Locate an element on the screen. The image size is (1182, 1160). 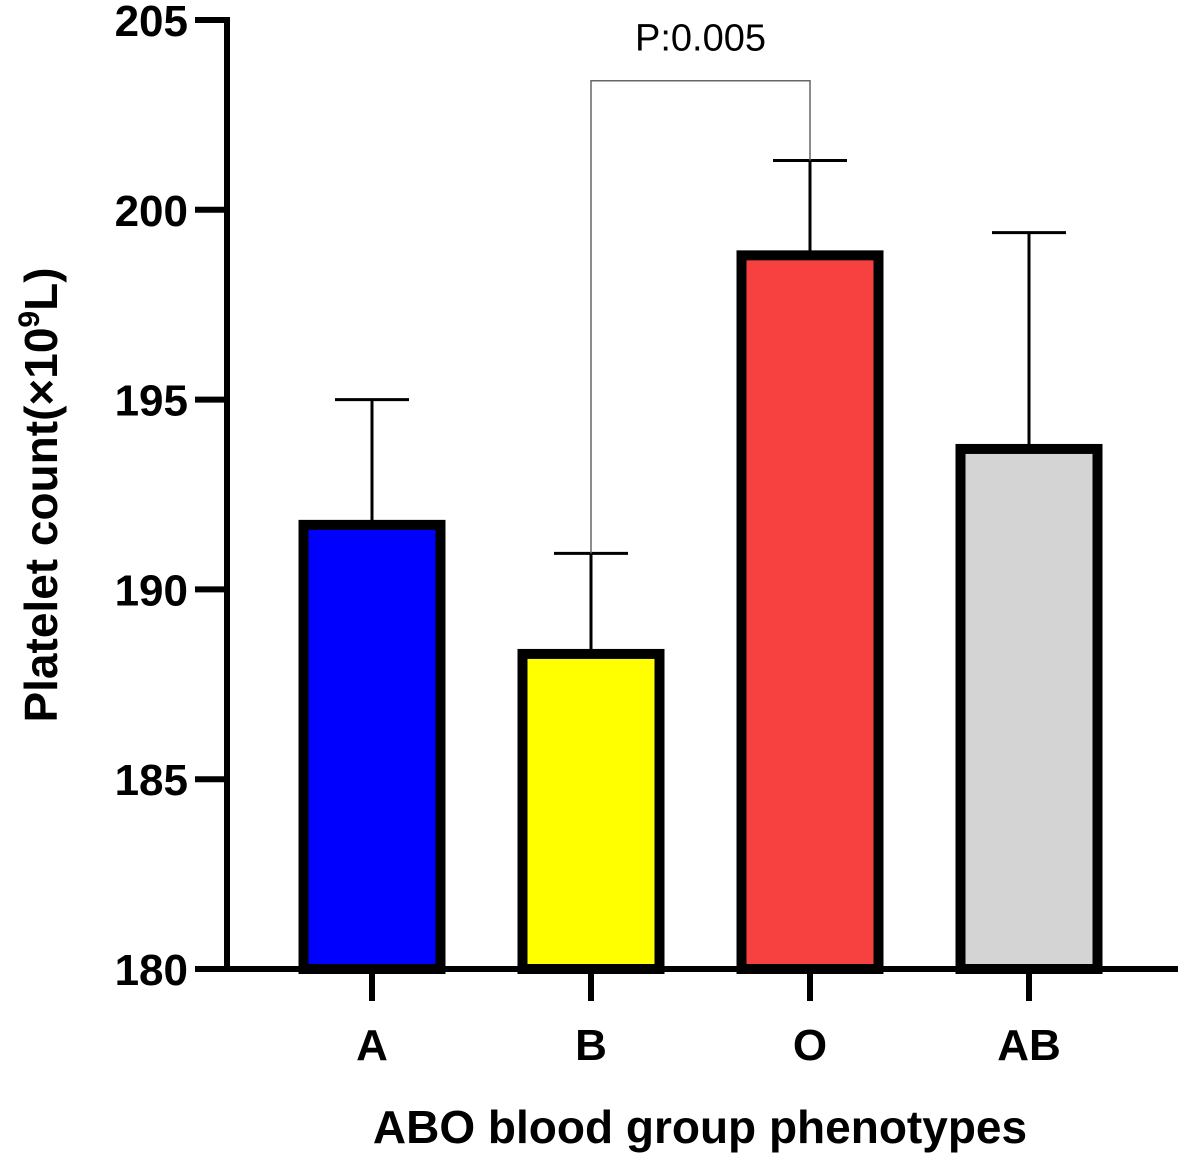
y-tick-label: 200 is located at coordinates (151, 211).